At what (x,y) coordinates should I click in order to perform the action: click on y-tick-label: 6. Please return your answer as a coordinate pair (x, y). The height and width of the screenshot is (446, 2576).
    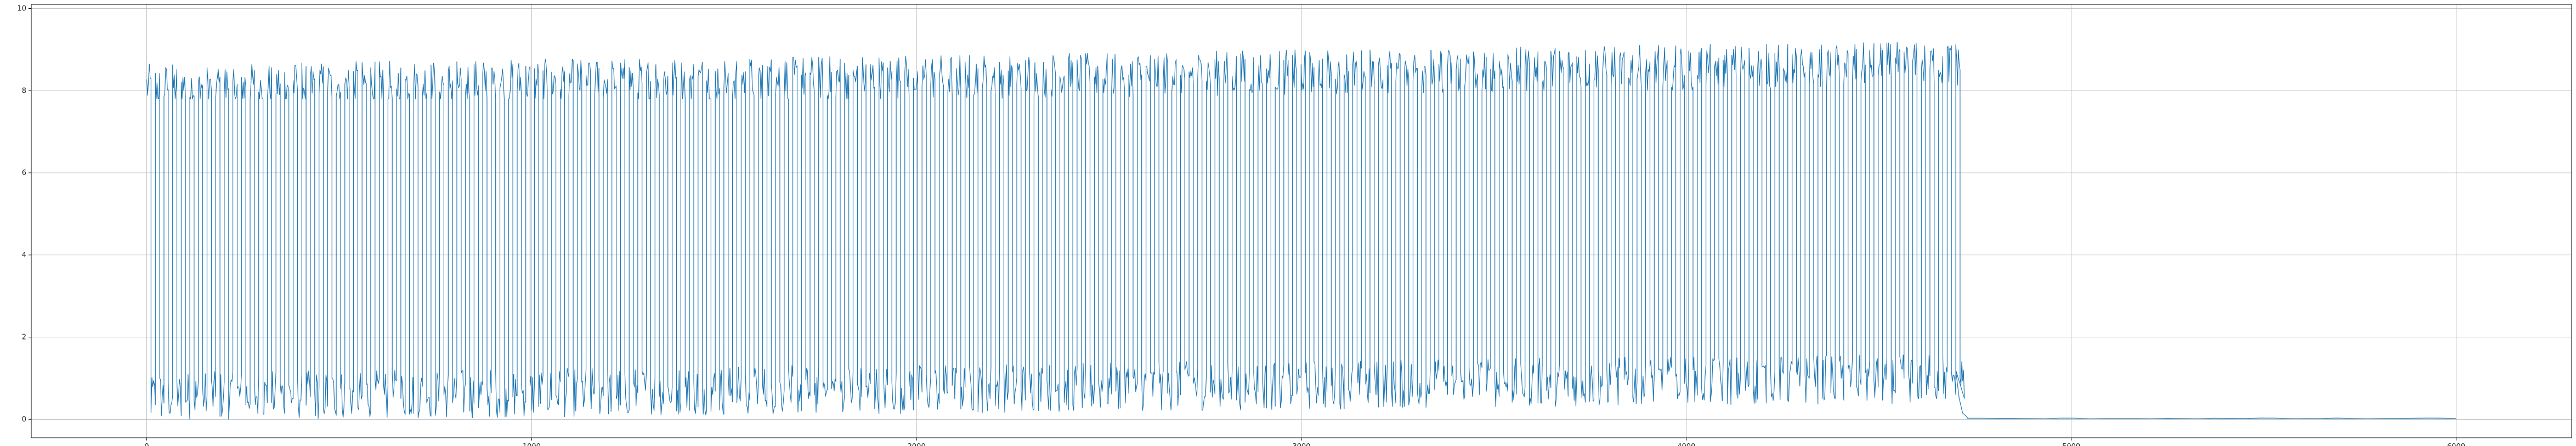
    Looking at the image, I should click on (24, 173).